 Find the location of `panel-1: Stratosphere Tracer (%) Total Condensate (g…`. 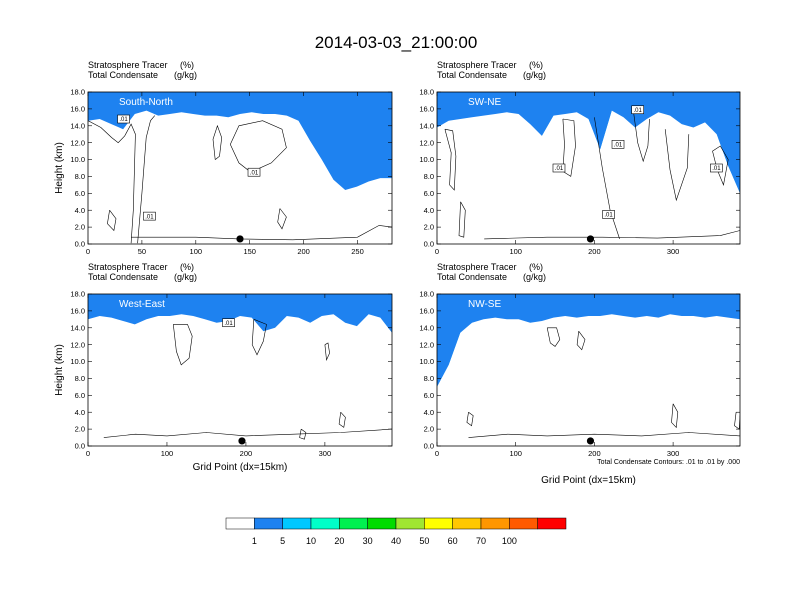

panel-1: Stratosphere Tracer (%) Total Condensate (g… is located at coordinates (223, 158).